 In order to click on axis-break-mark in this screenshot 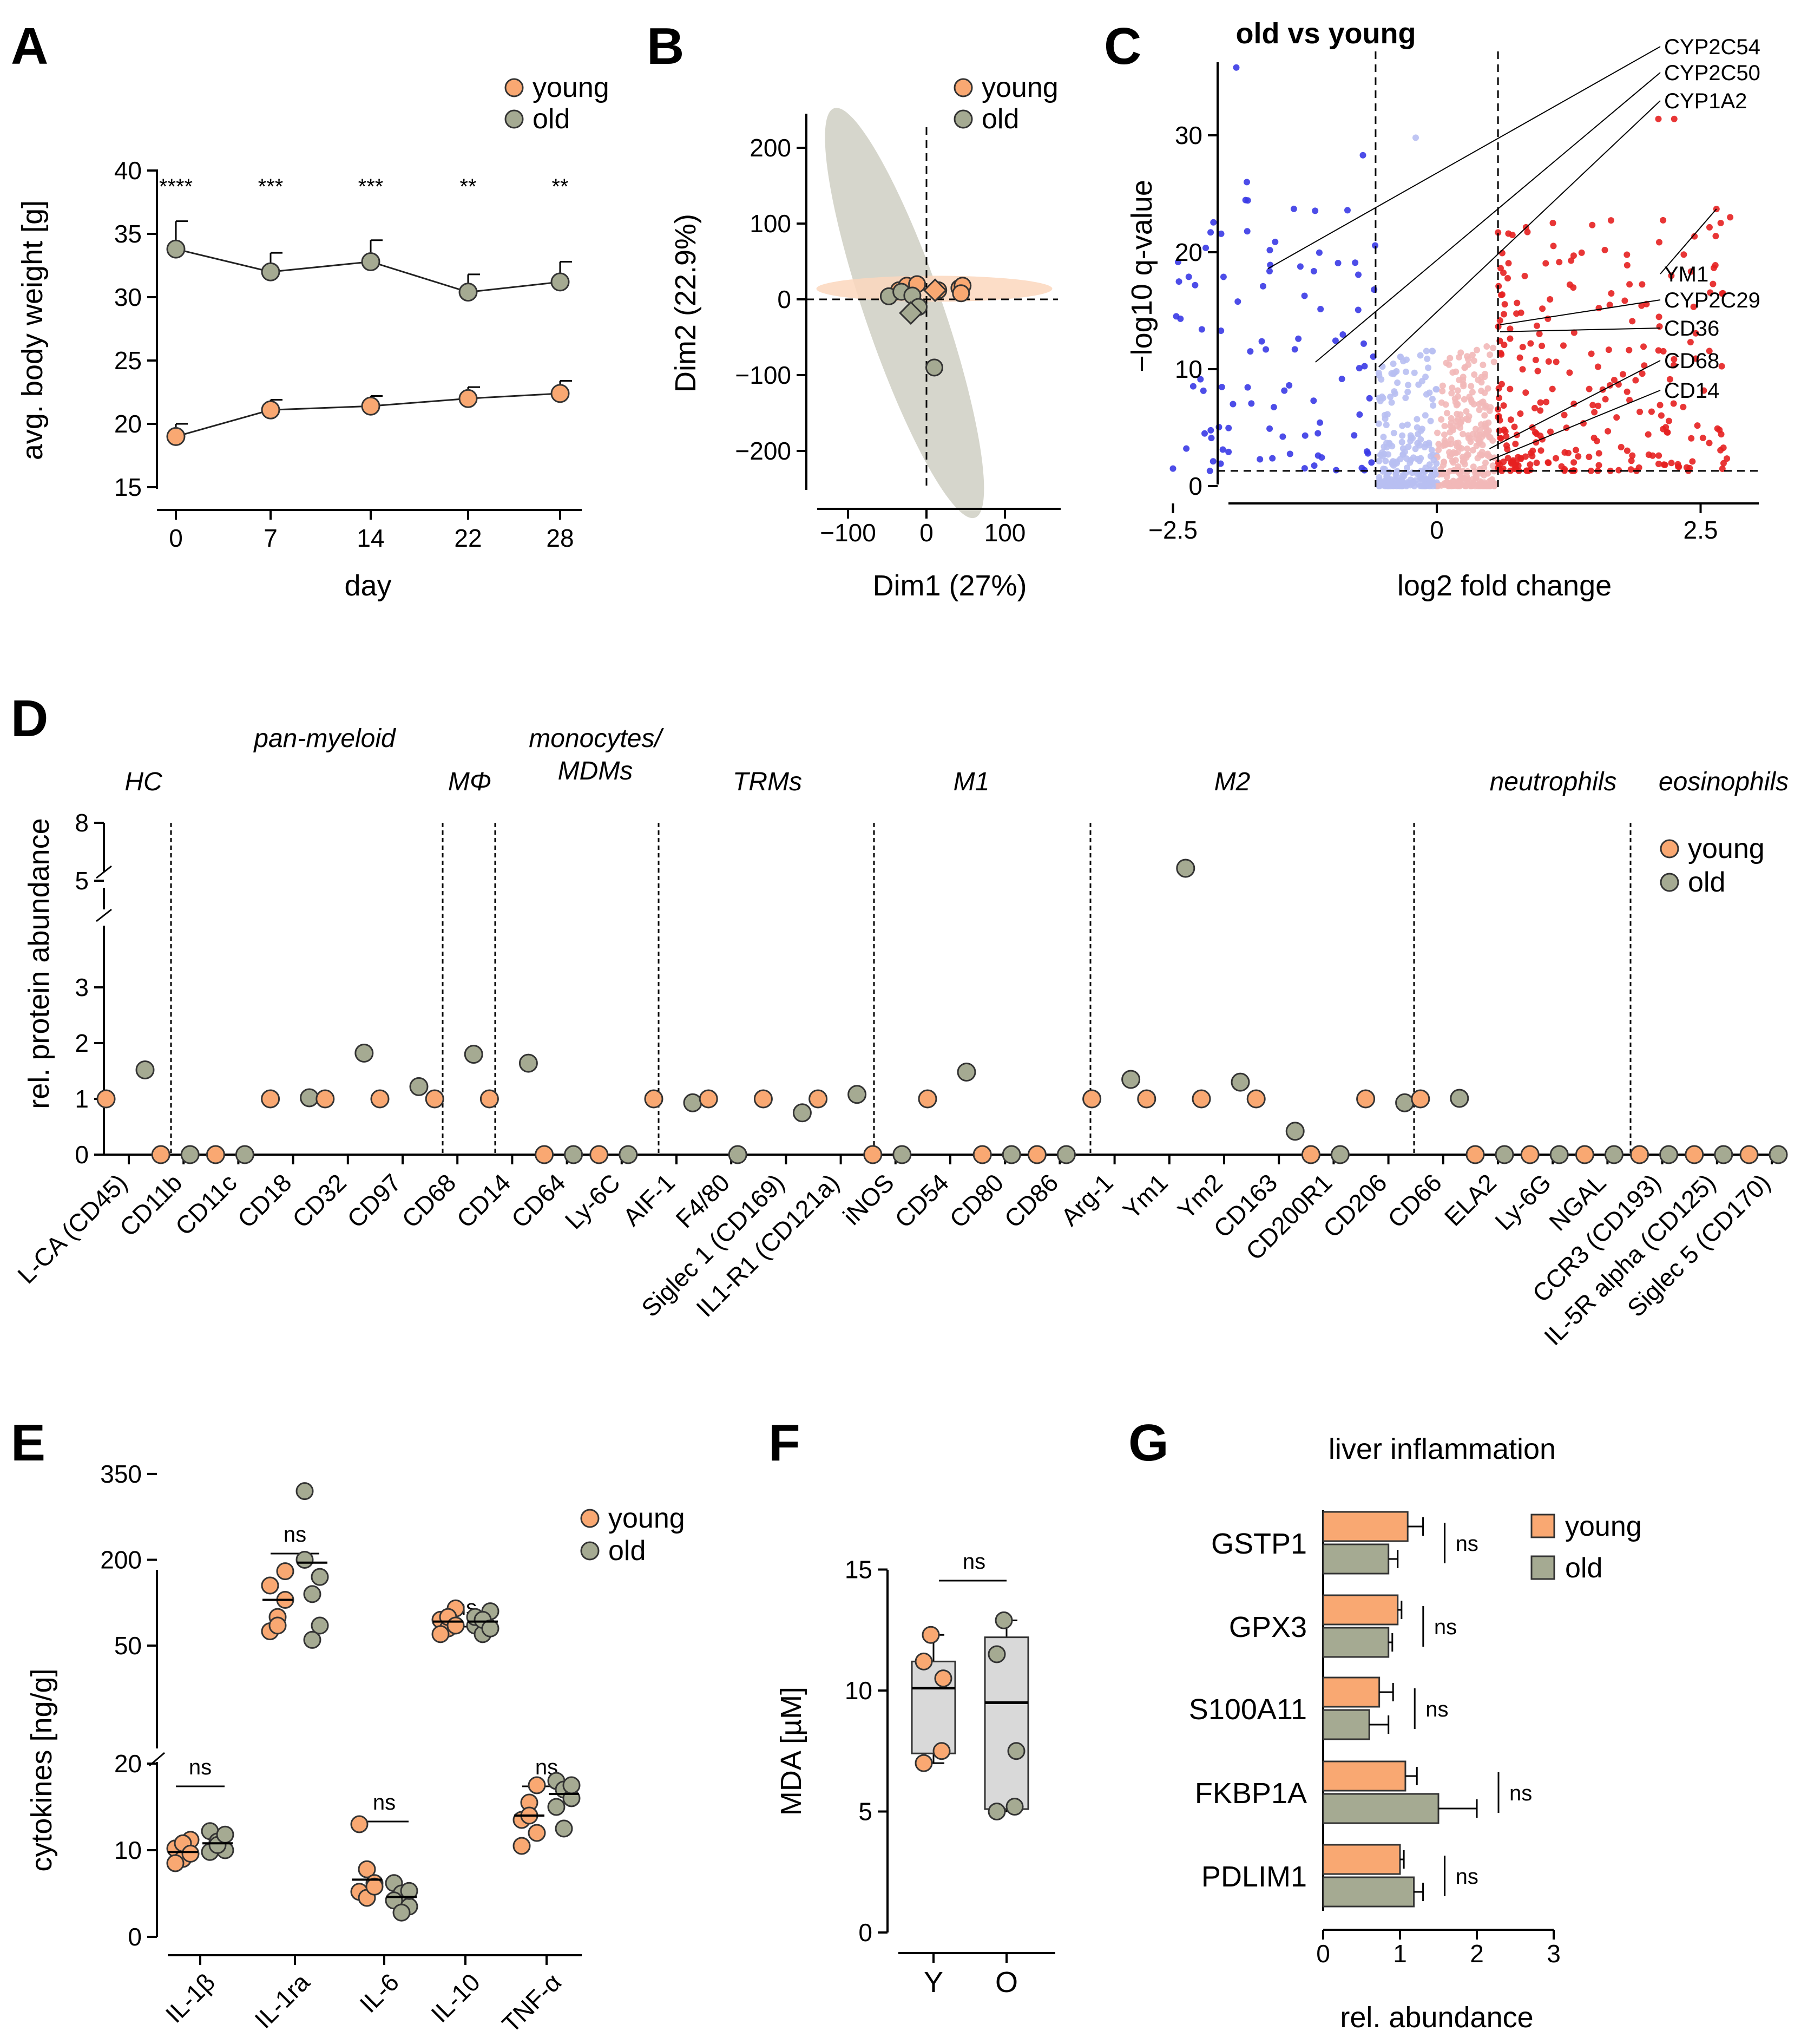, I will do `click(104, 872)`.